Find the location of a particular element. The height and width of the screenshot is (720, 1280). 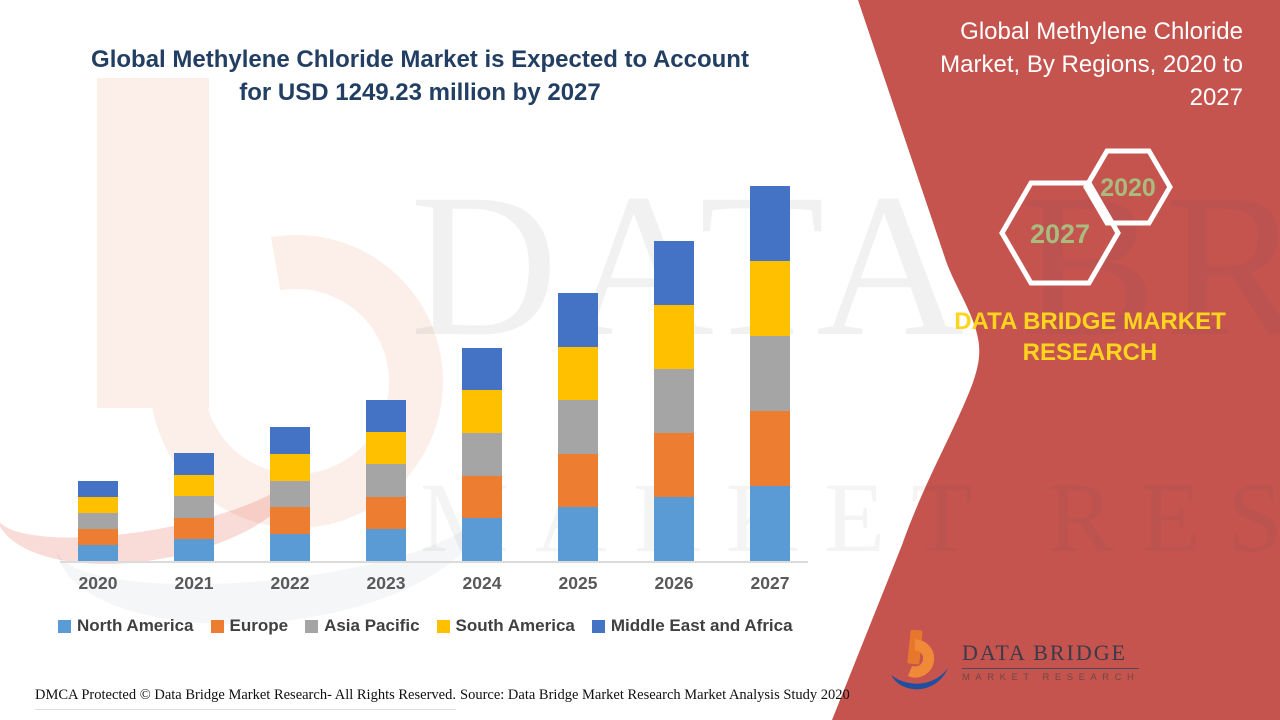

bar-2027 is located at coordinates (770, 373).